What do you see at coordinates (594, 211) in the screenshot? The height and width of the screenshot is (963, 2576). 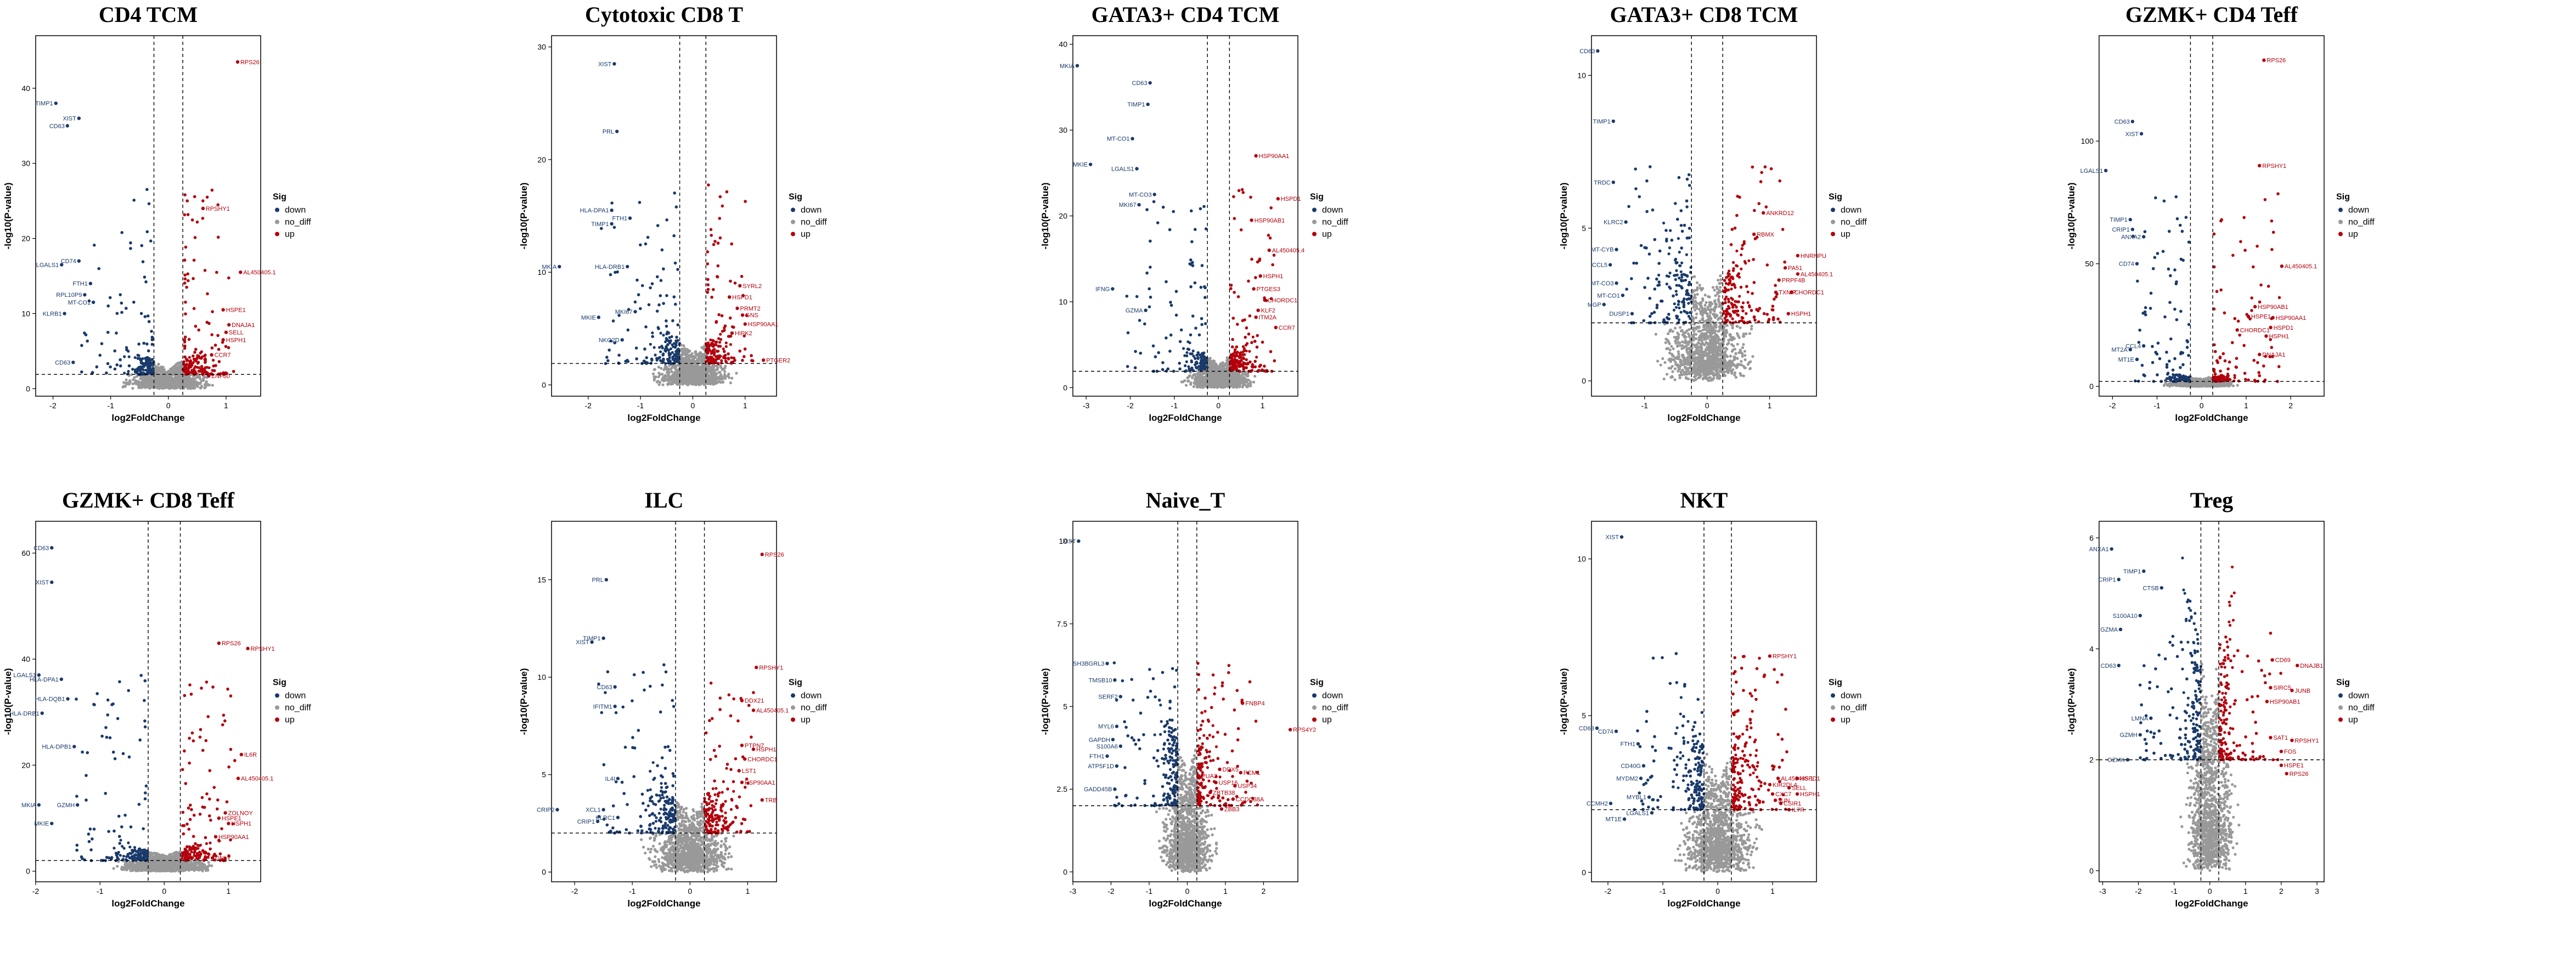 I see `gene-label: HLA-DPA1` at bounding box center [594, 211].